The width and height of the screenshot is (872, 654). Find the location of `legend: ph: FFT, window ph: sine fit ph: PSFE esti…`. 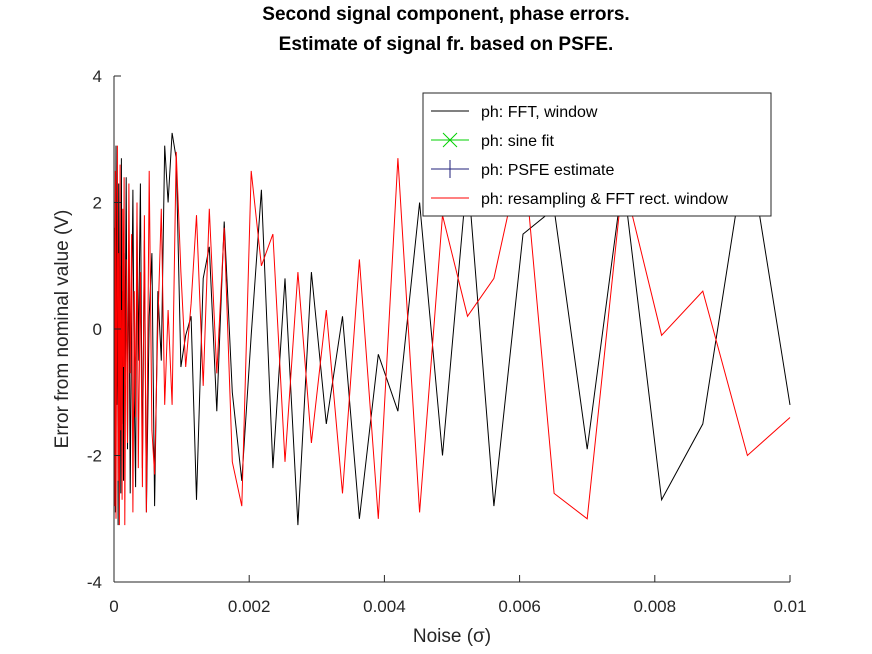

legend: ph: FFT, window ph: sine fit ph: PSFE esti… is located at coordinates (597, 154).